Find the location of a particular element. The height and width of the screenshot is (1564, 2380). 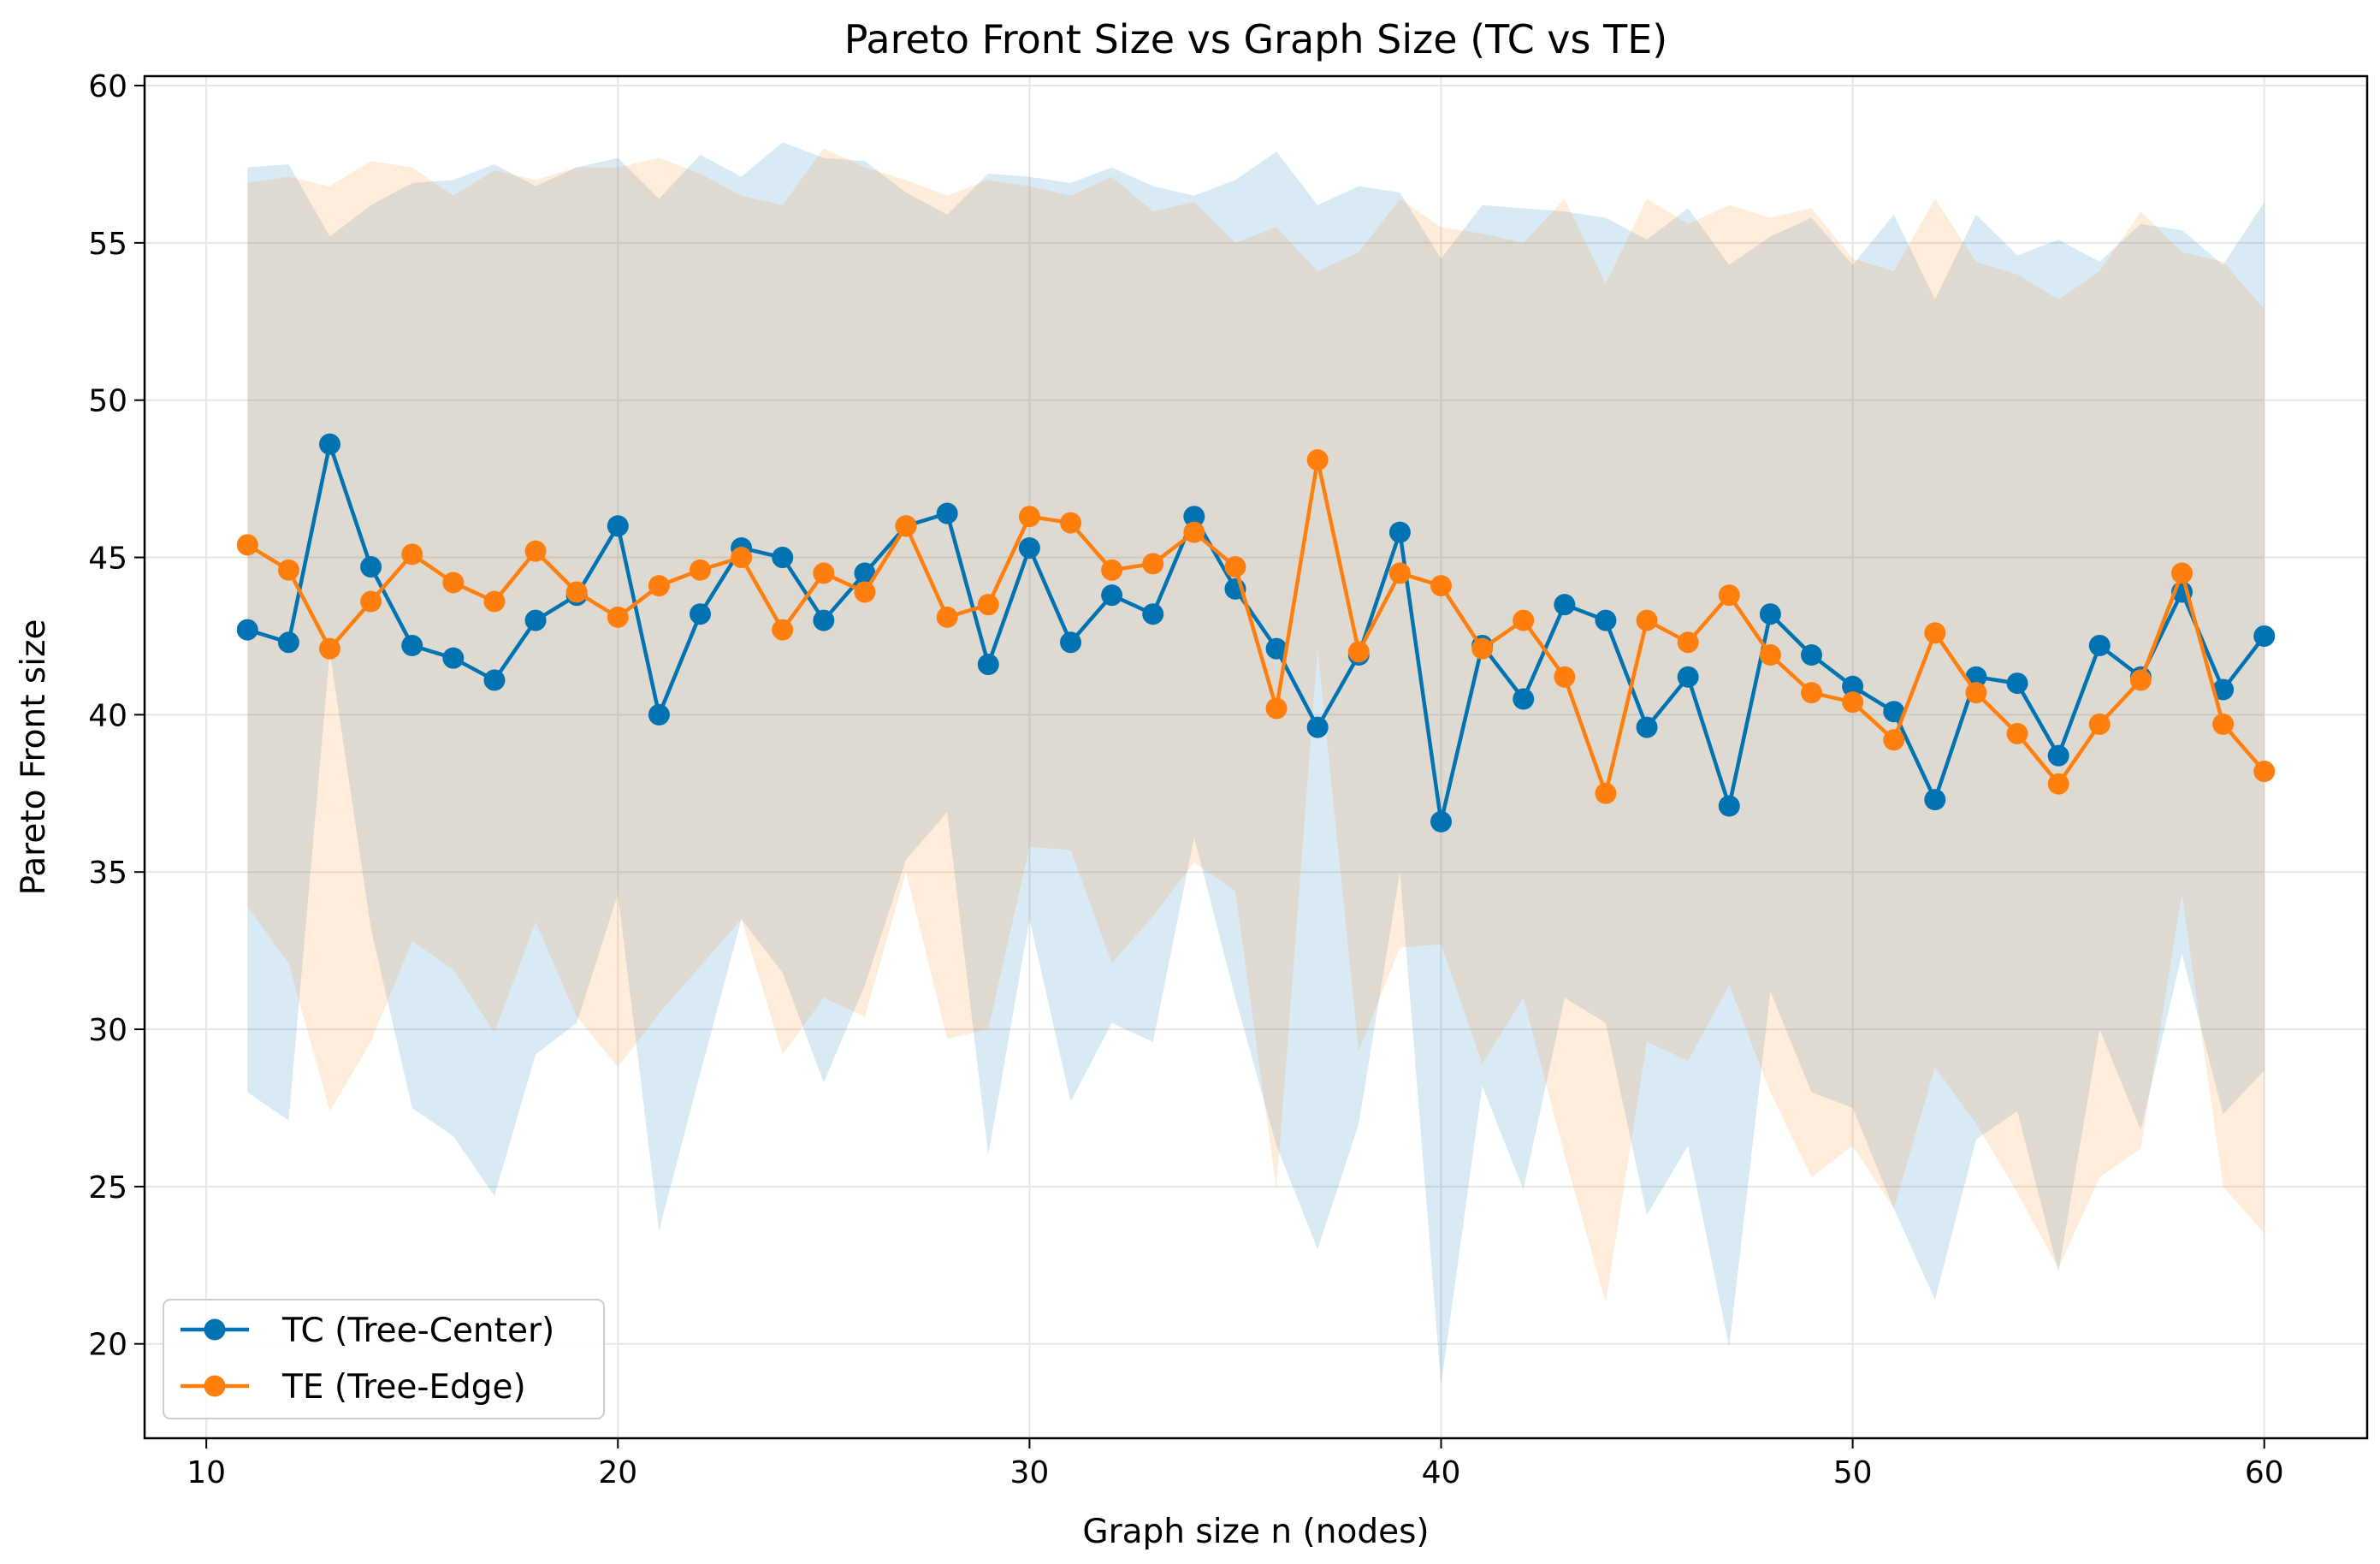

y-tick-label: 25 is located at coordinates (108, 1188).